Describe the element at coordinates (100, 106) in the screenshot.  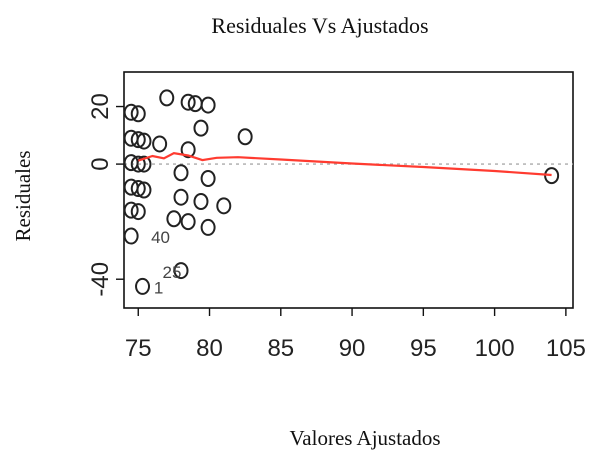
I see `y-tick-label: 20` at that location.